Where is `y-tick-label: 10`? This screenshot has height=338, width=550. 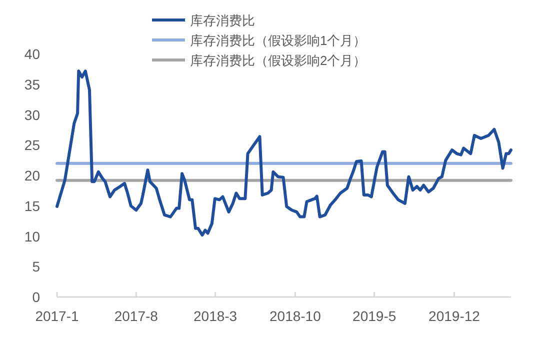 y-tick-label: 10 is located at coordinates (32, 236).